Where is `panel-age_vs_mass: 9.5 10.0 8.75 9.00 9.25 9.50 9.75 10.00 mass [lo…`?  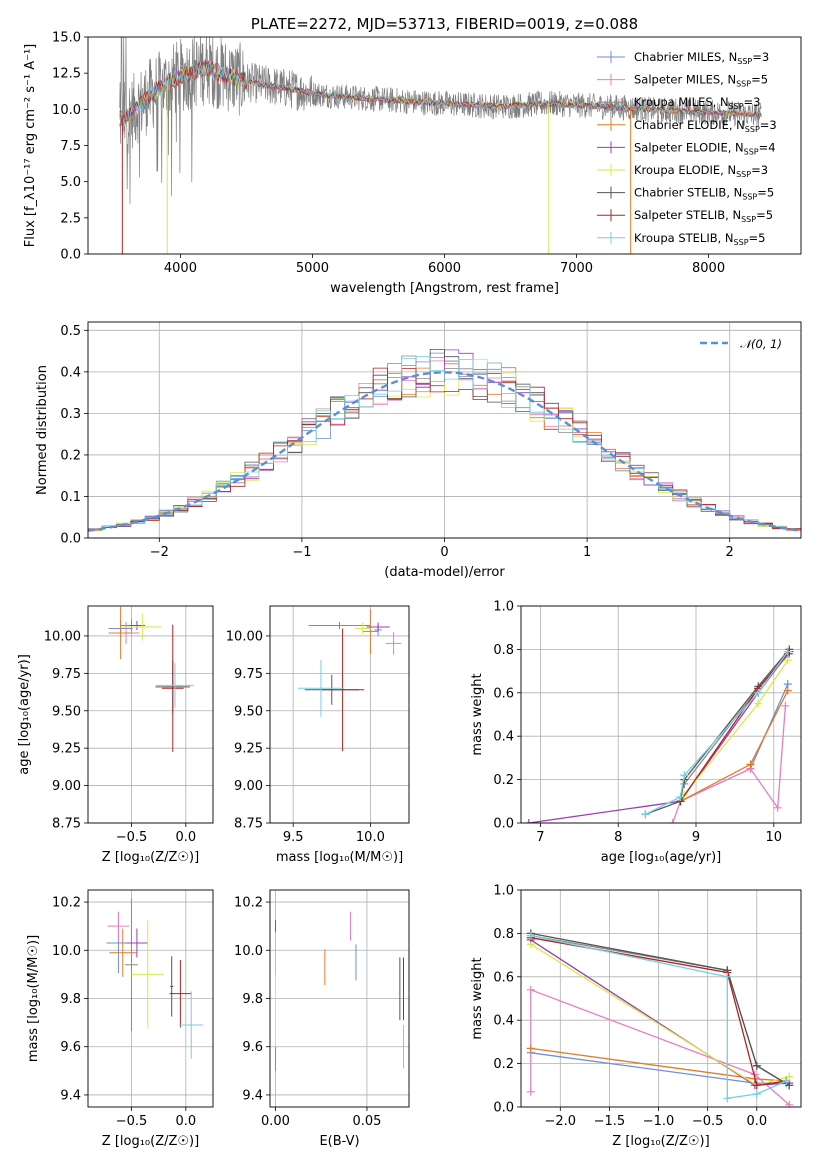 panel-age_vs_mass: 9.5 10.0 8.75 9.00 9.25 9.50 9.75 10.00 mass [lo… is located at coordinates (318, 735).